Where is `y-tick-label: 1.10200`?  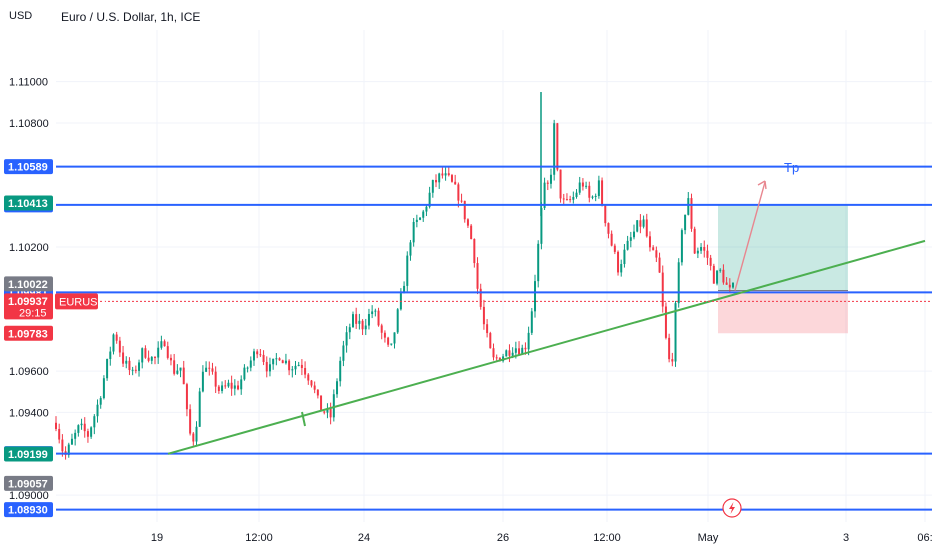
y-tick-label: 1.10200 is located at coordinates (29, 248).